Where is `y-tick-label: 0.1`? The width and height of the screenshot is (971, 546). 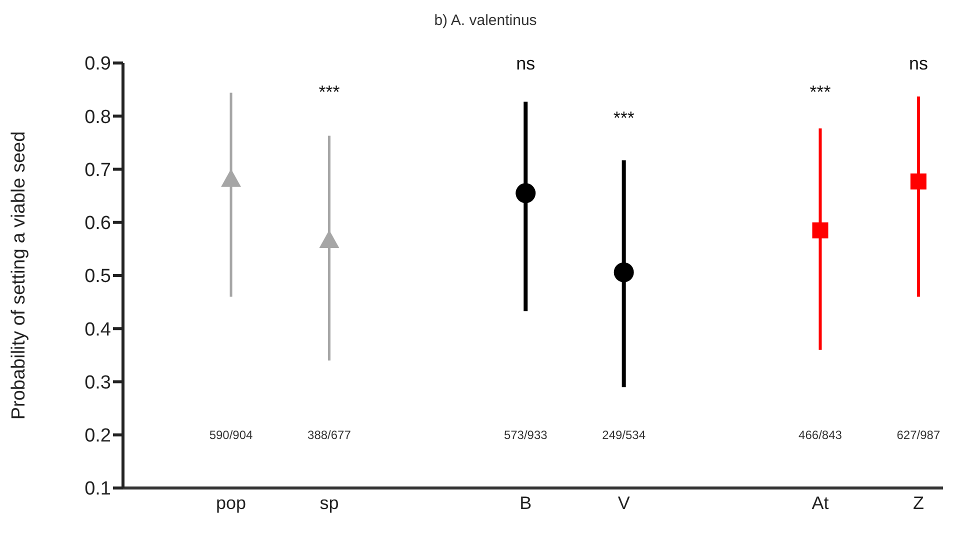 y-tick-label: 0.1 is located at coordinates (97, 489).